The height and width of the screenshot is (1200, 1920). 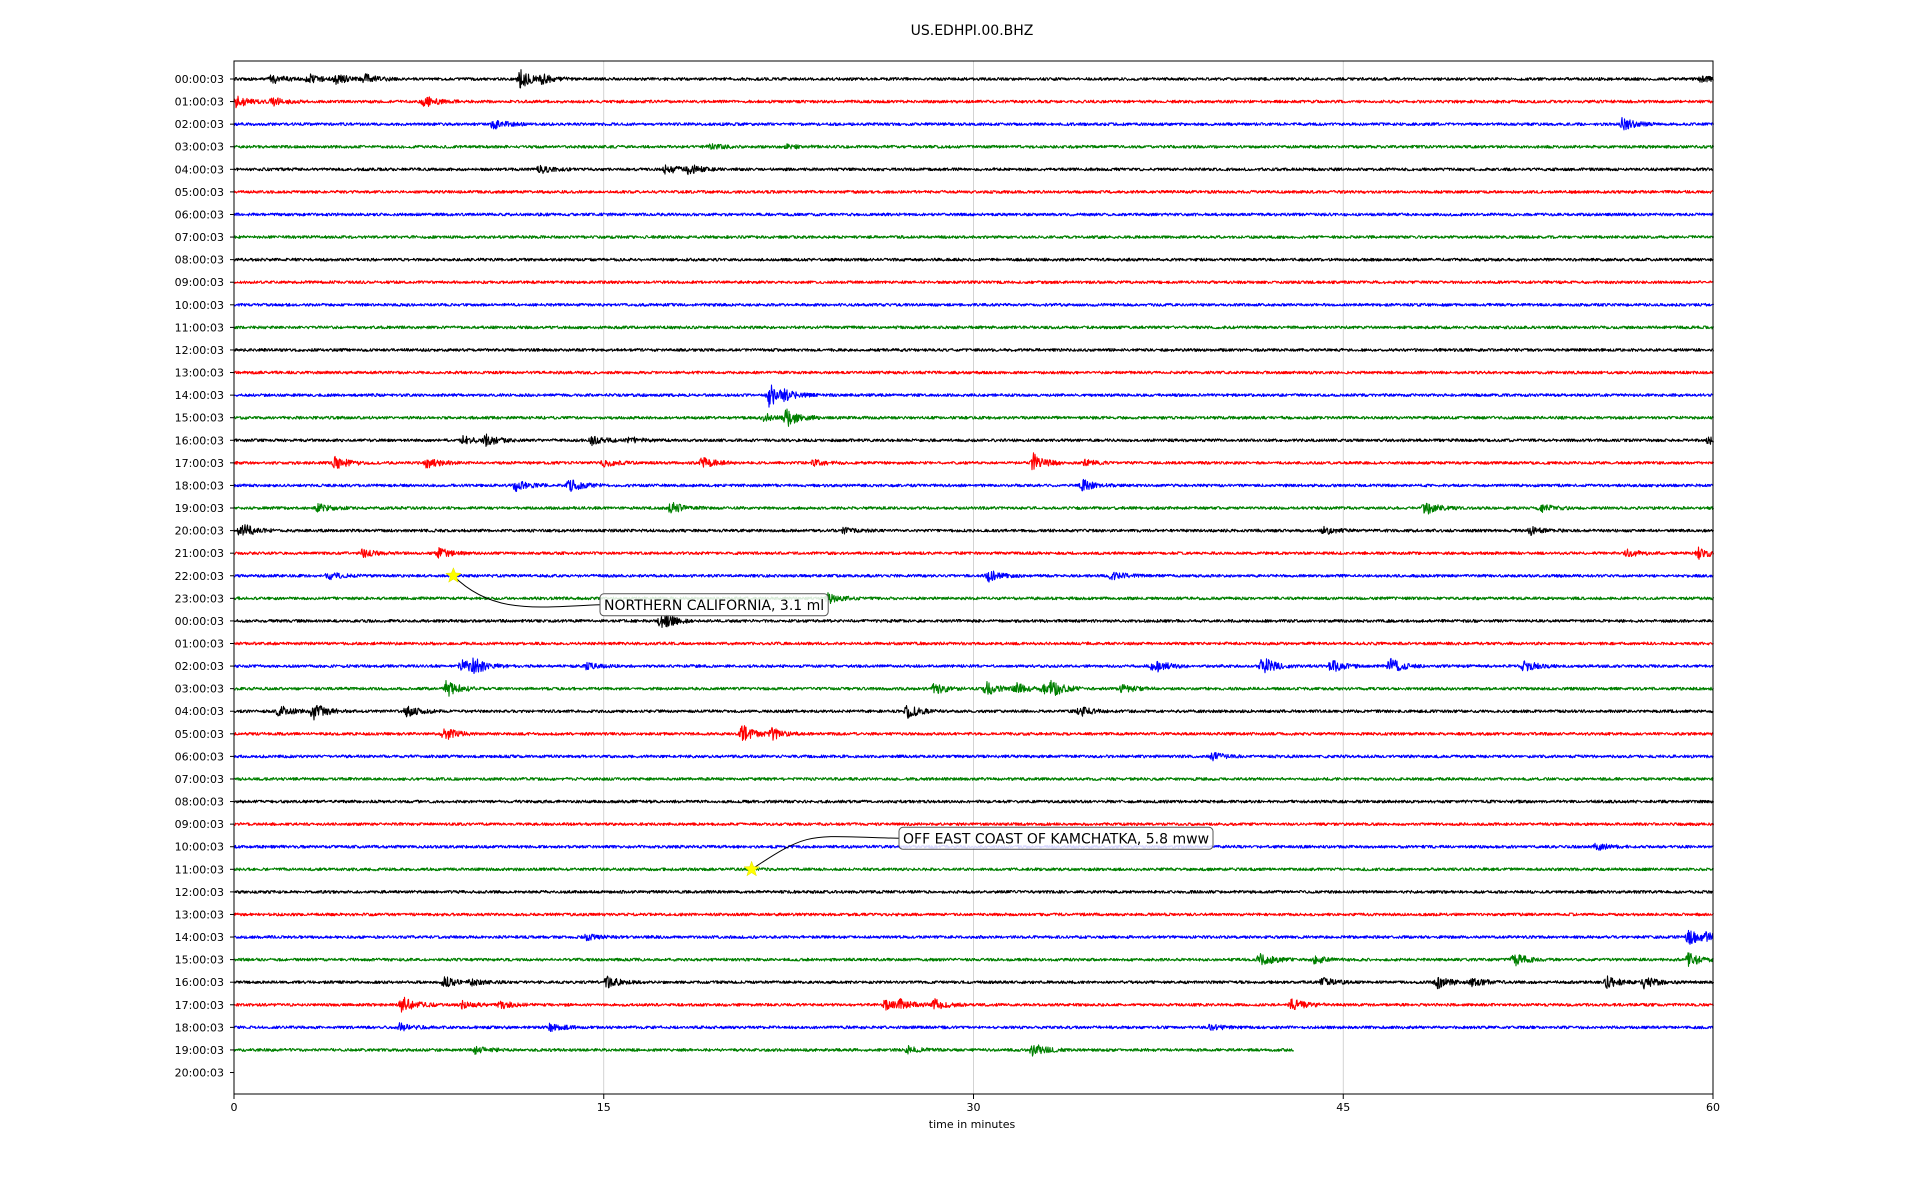 I want to click on x-tick-label: 30, so click(x=974, y=1107).